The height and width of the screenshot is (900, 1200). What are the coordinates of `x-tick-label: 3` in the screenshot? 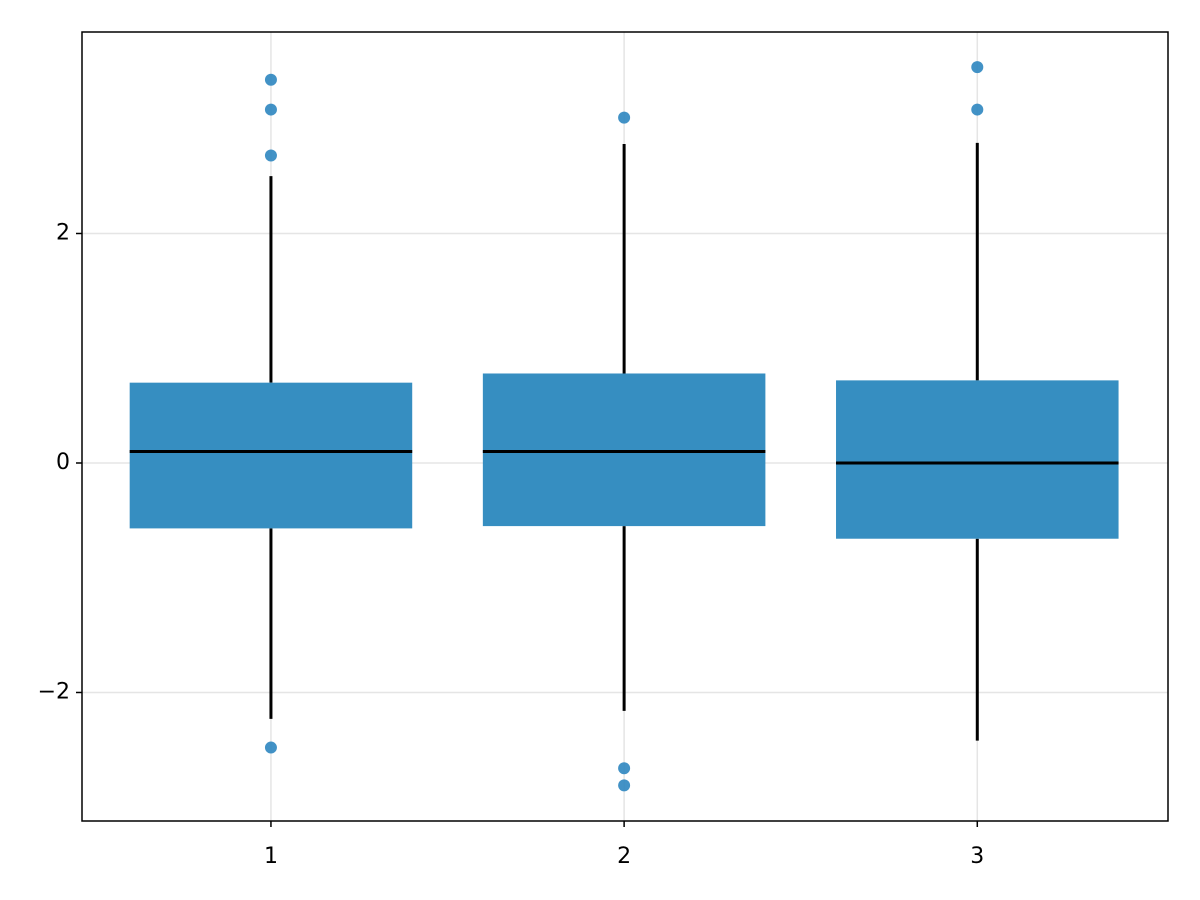 It's located at (977, 856).